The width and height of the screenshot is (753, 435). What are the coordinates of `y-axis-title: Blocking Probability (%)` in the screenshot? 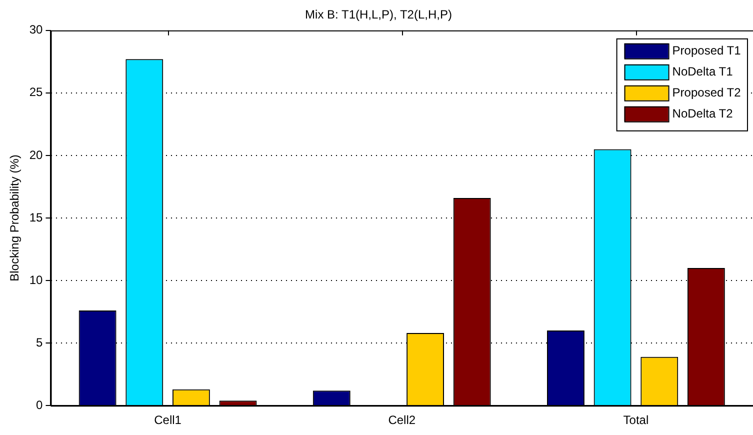 It's located at (15, 218).